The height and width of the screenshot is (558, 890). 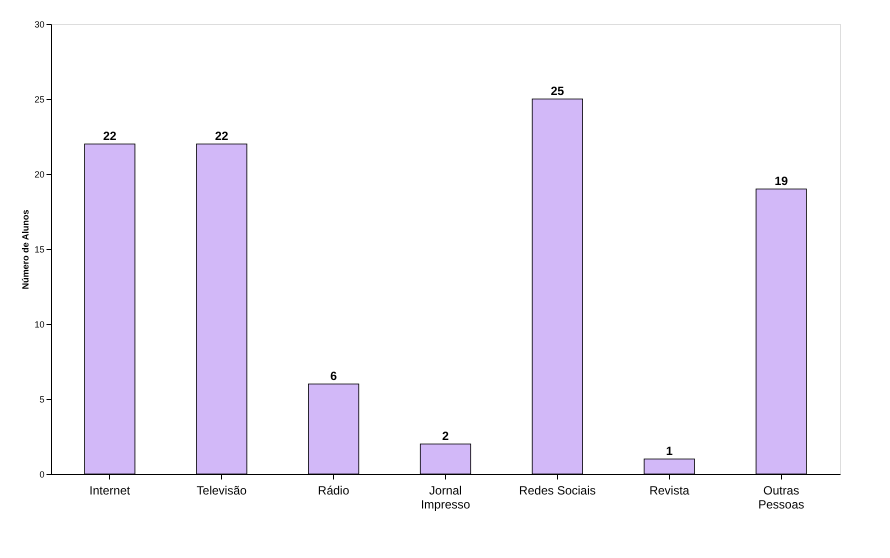 I want to click on y-tick-label: 5, so click(x=41, y=399).